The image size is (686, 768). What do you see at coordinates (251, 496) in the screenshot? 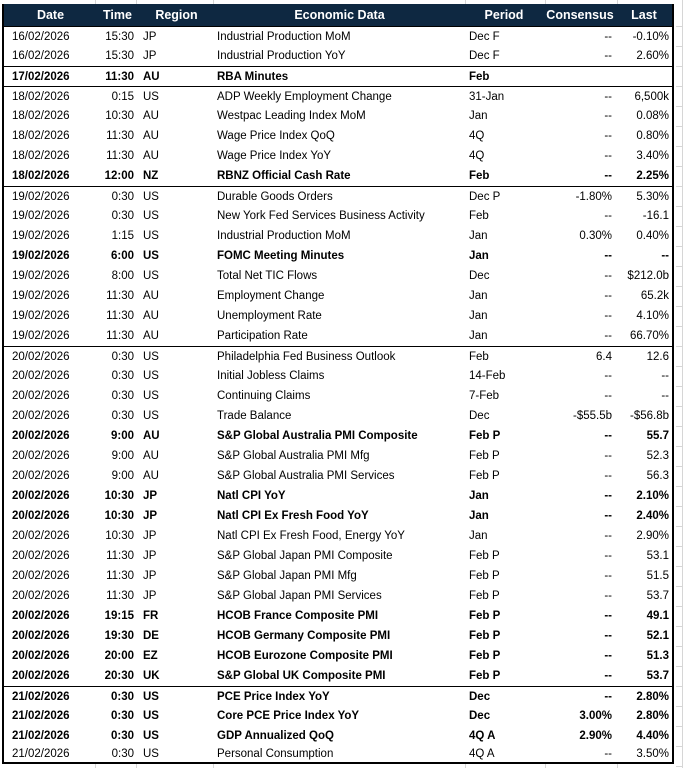
I see `cell-event: Natl CPI YoY` at bounding box center [251, 496].